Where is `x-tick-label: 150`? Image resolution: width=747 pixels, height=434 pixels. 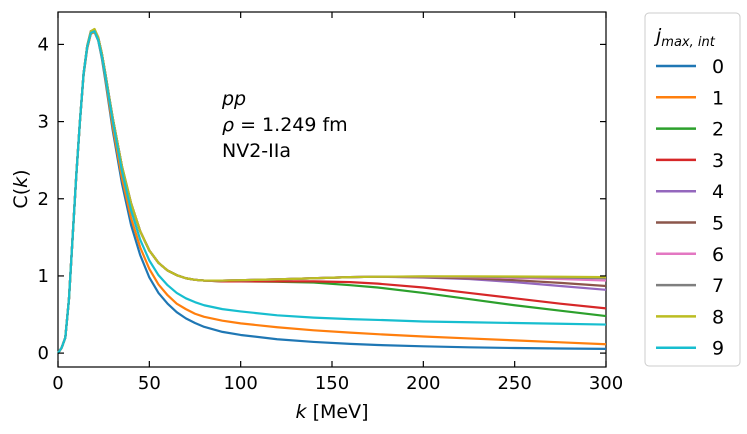 x-tick-label: 150 is located at coordinates (332, 383).